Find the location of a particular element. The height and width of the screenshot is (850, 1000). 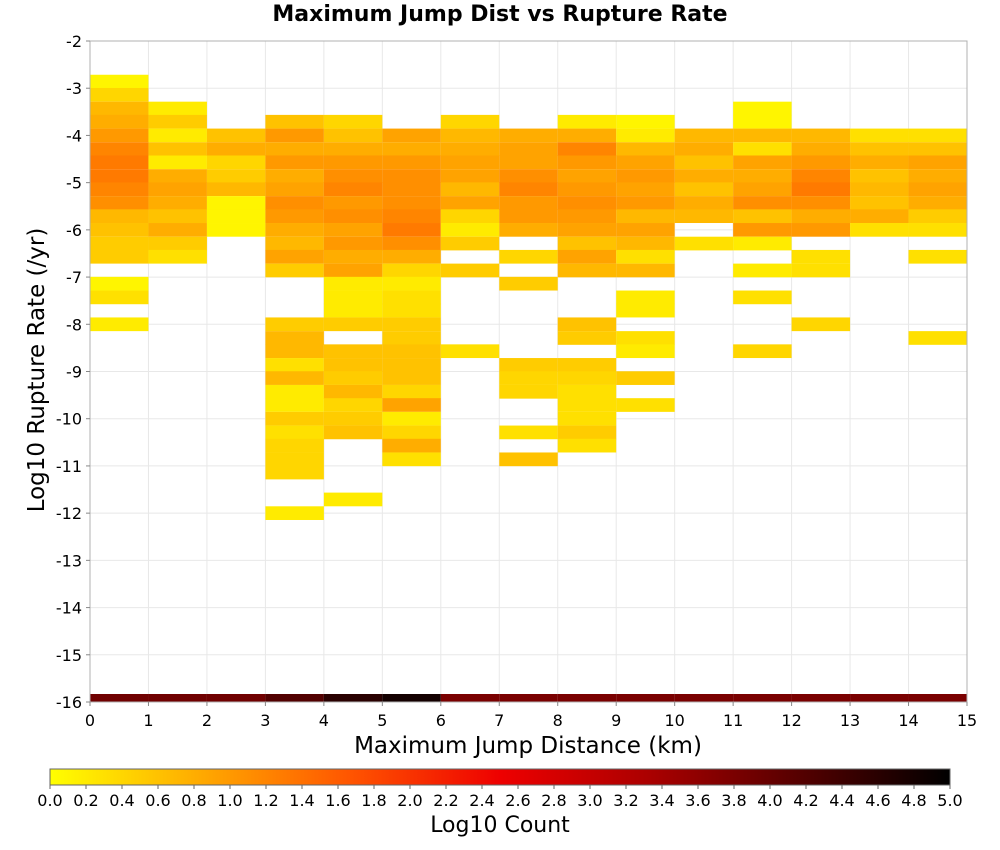

x-tick-label: 7 is located at coordinates (499, 720).